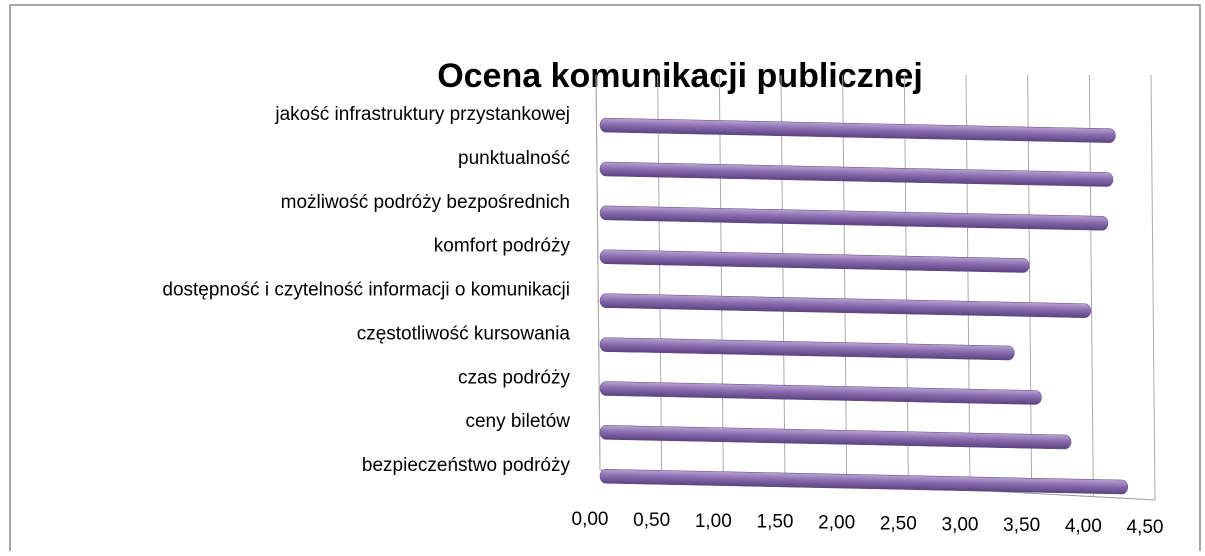 This screenshot has width=1205, height=556. Describe the element at coordinates (1145, 527) in the screenshot. I see `x-tick-label: 4,50` at that location.